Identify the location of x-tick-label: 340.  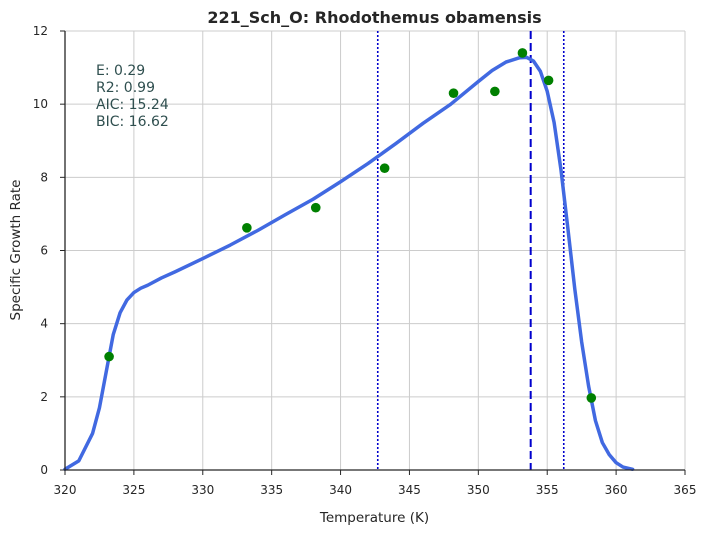
(340, 490).